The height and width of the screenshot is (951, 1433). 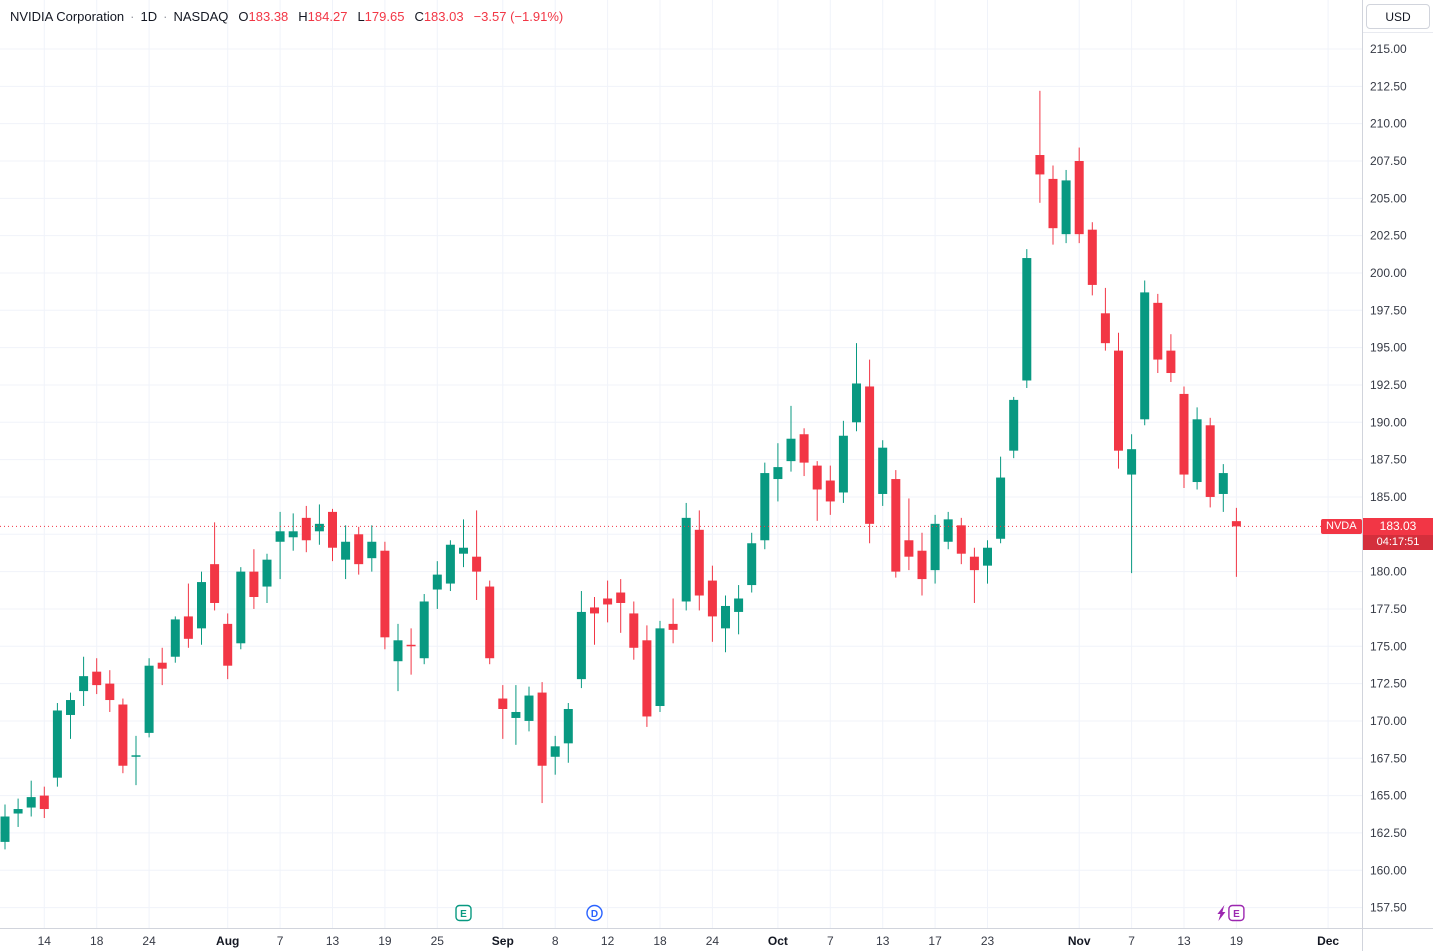 What do you see at coordinates (1398, 526) in the screenshot?
I see `current-price-value: 183.03` at bounding box center [1398, 526].